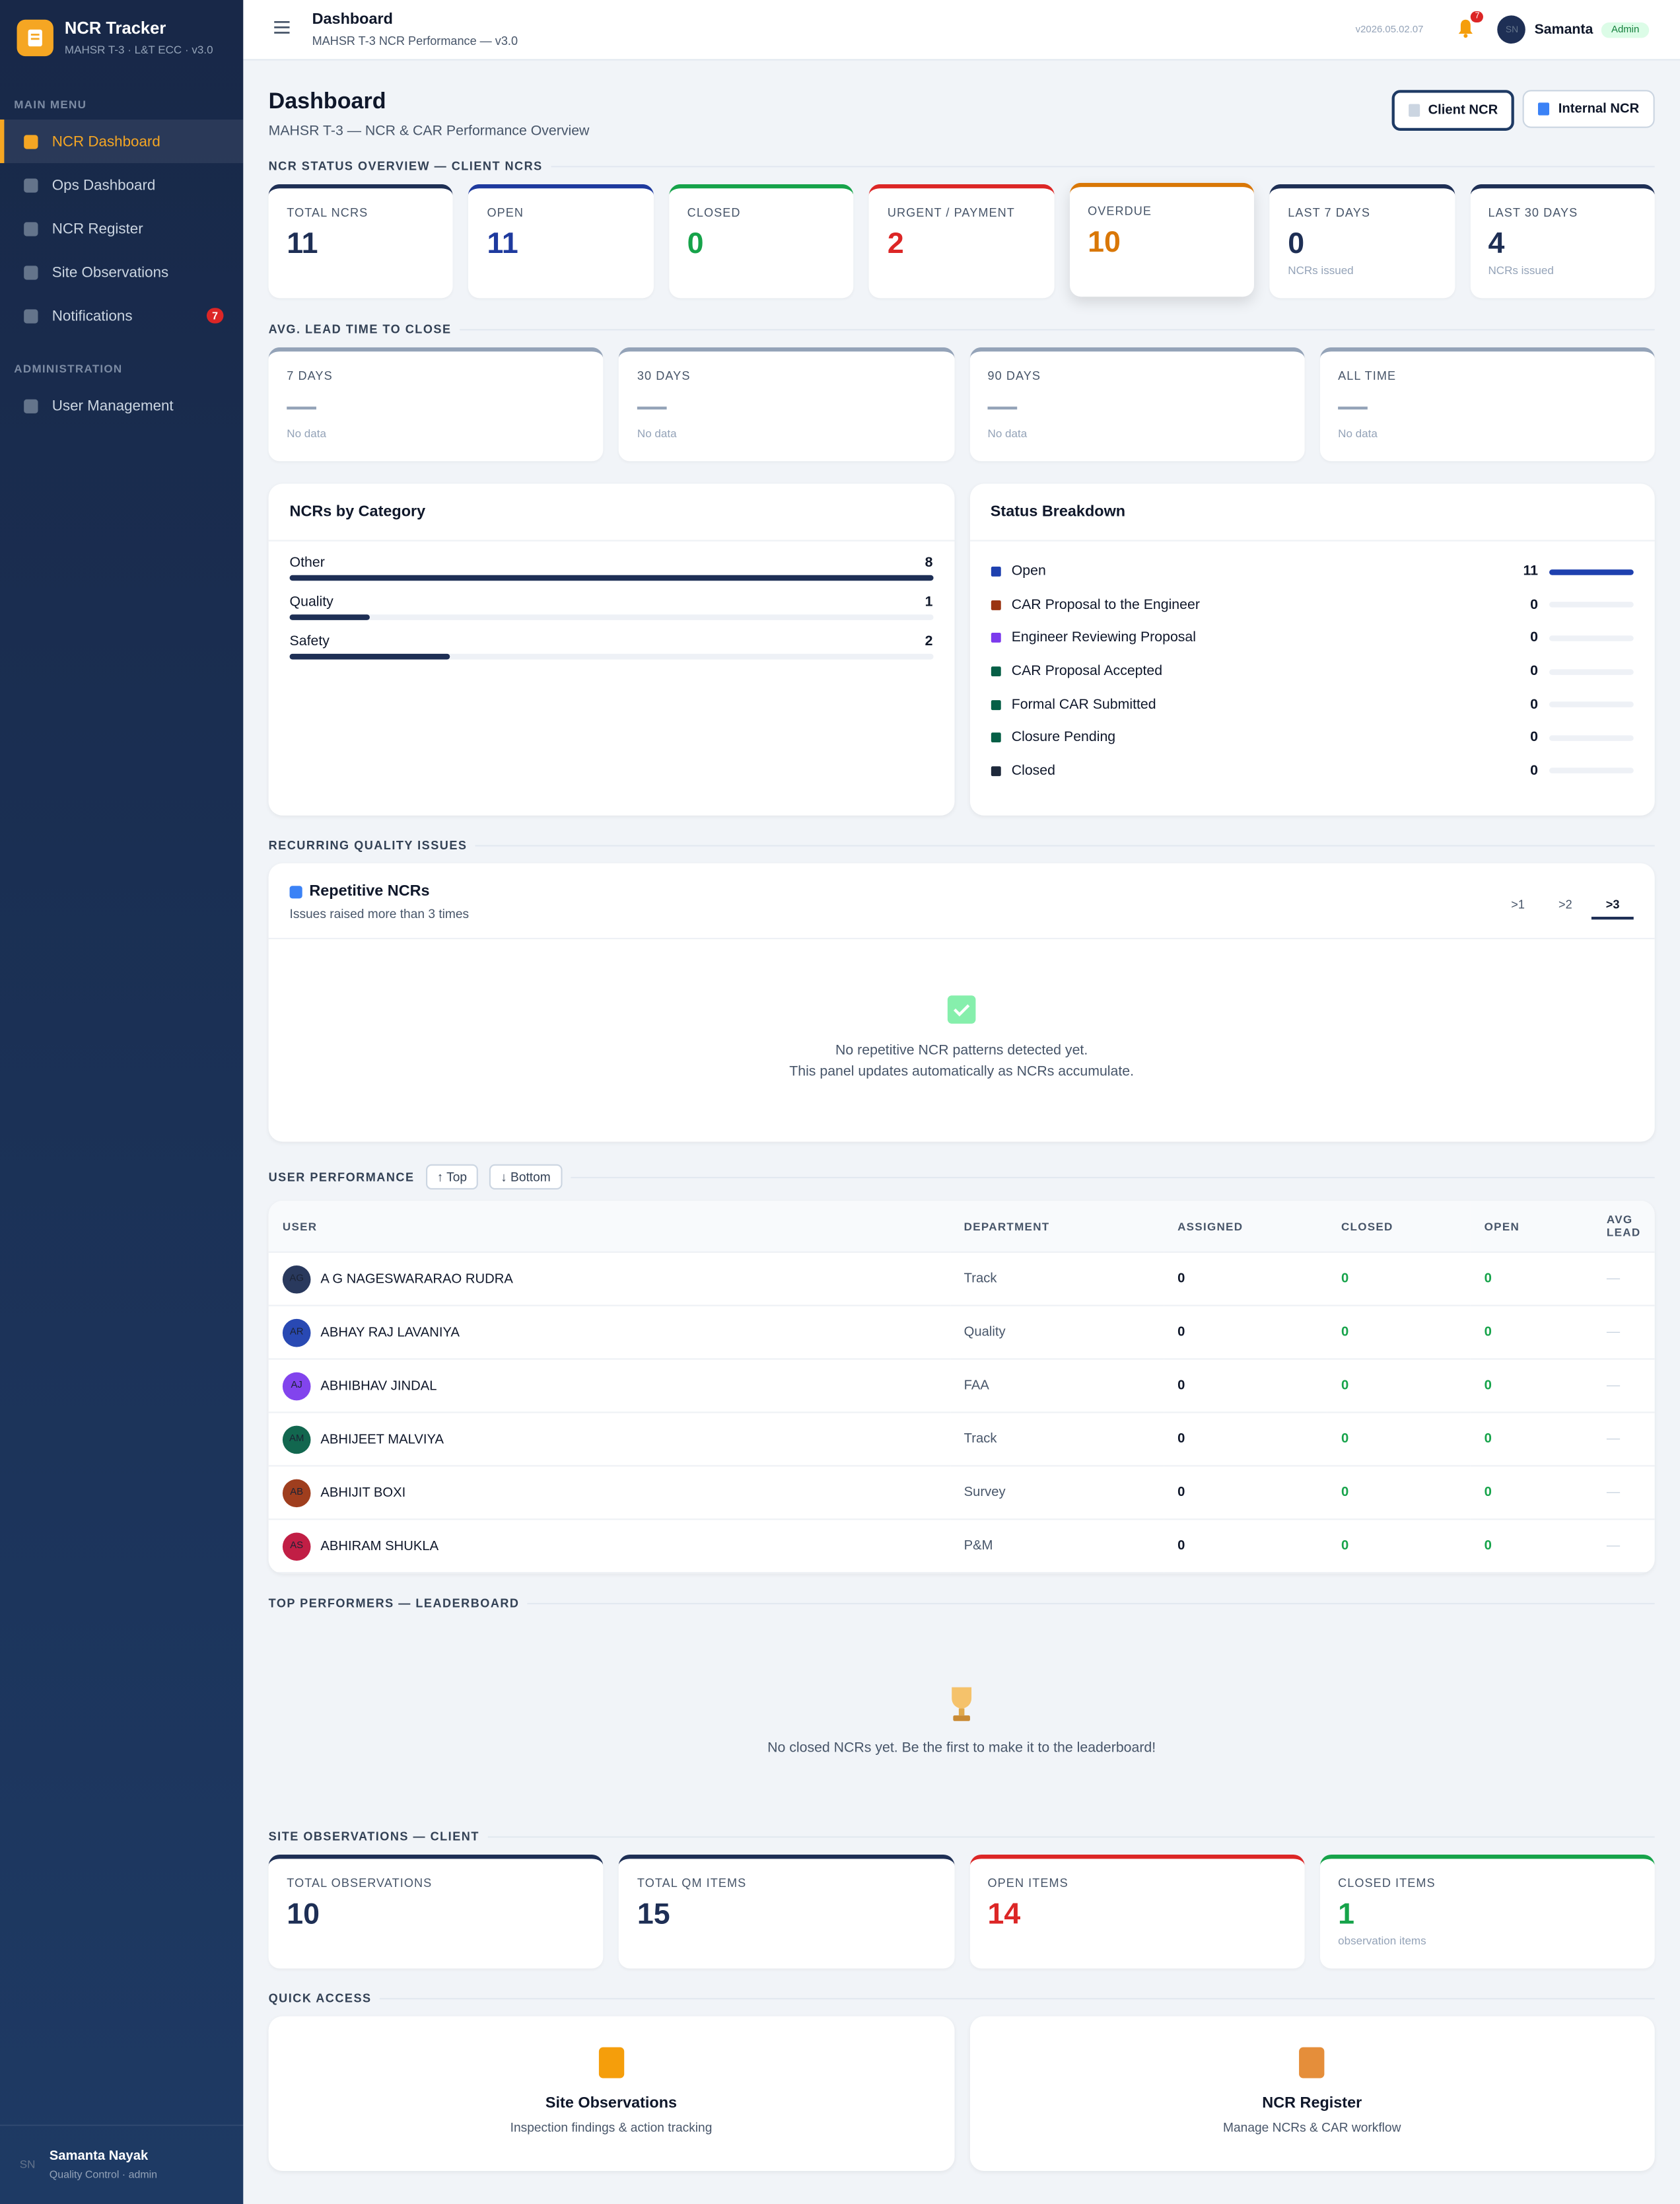  I want to click on stat-value: 14, so click(1004, 1914).